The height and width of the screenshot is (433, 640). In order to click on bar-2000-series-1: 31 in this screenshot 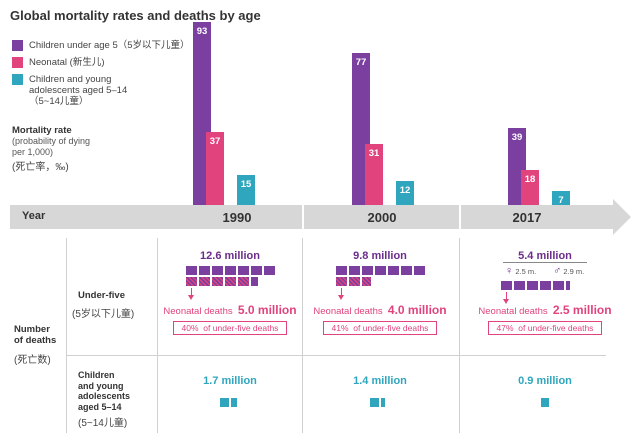, I will do `click(374, 174)`.